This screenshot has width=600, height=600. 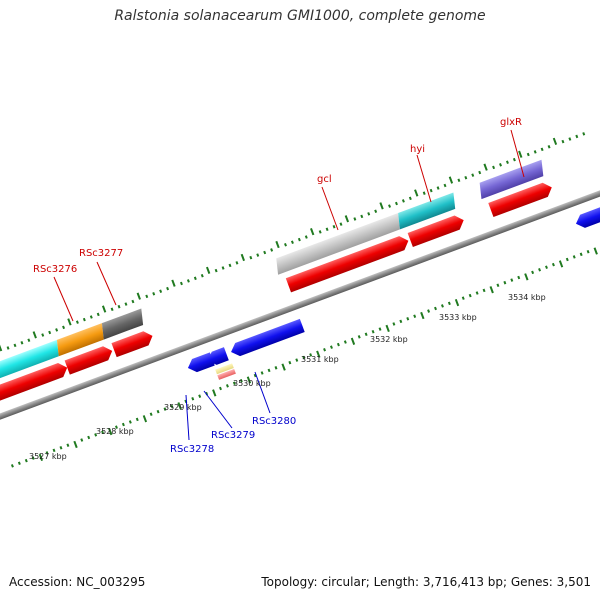 What do you see at coordinates (217, 357) in the screenshot?
I see `cds-arrow-rsc3279` at bounding box center [217, 357].